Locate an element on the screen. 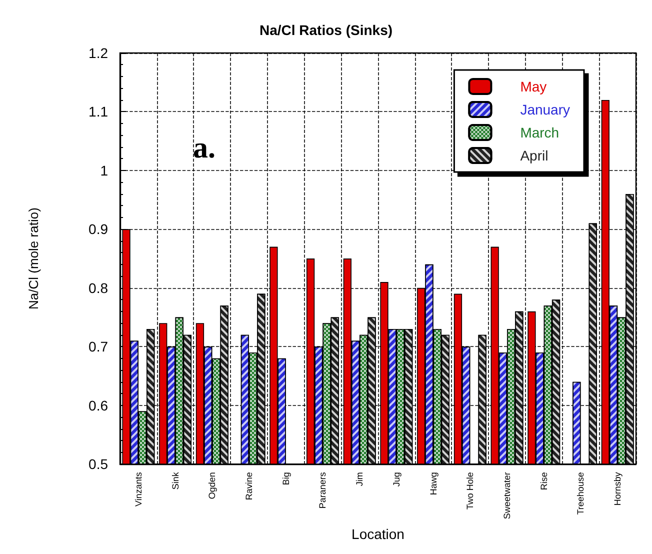 The image size is (652, 554). x-tick-label: Ogden is located at coordinates (212, 486).